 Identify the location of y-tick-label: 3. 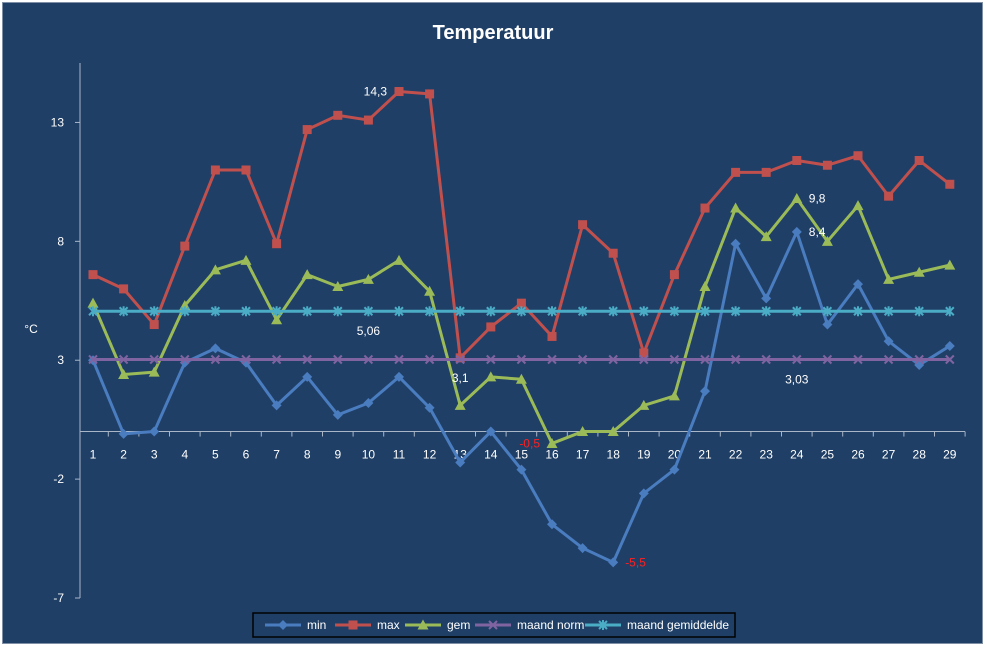
(60, 360).